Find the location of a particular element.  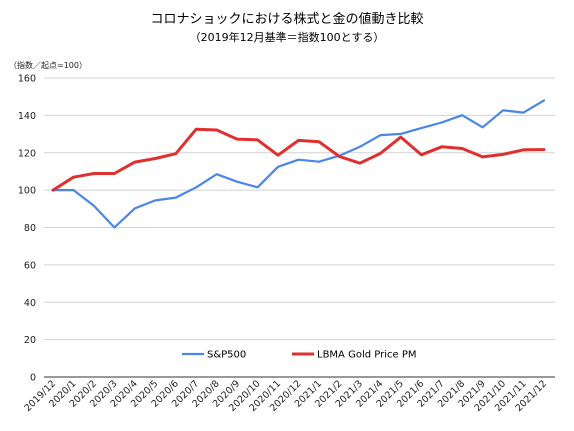

y-tick-label: 160 is located at coordinates (27, 79).